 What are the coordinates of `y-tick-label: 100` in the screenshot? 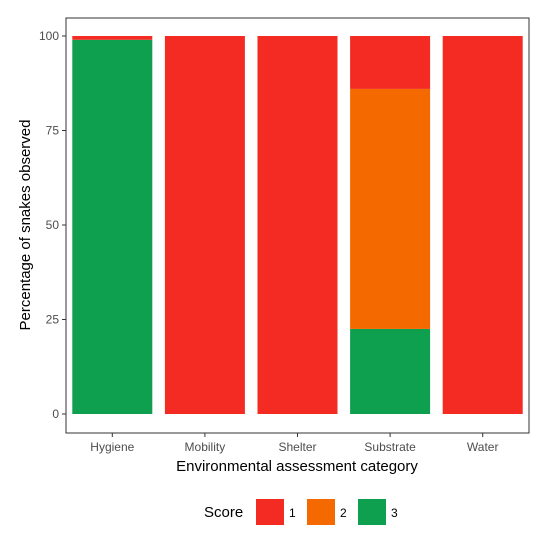 It's located at (49, 36).